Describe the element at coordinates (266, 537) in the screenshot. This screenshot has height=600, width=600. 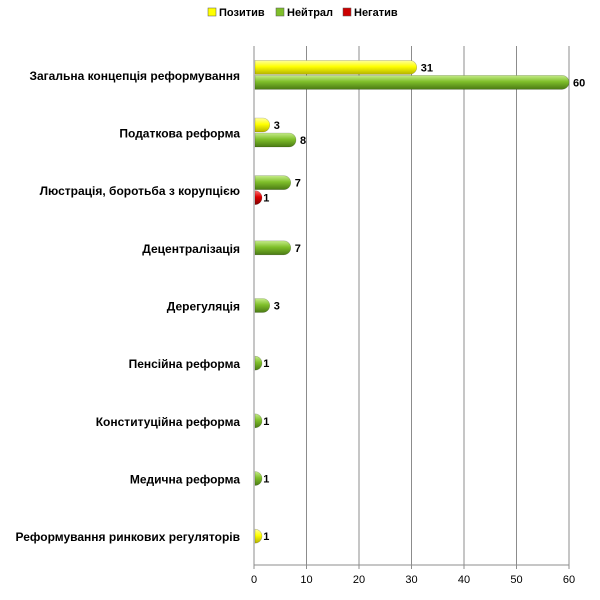
I see `data-label-8-0: 1` at that location.